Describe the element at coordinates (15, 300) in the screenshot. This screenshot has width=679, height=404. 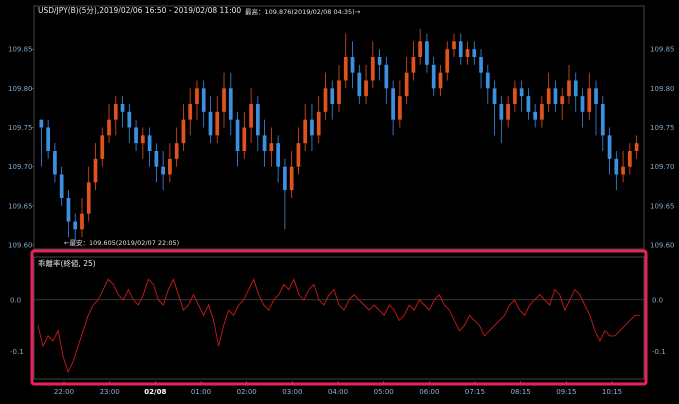
I see `deviation-tick-left: 0.0` at that location.